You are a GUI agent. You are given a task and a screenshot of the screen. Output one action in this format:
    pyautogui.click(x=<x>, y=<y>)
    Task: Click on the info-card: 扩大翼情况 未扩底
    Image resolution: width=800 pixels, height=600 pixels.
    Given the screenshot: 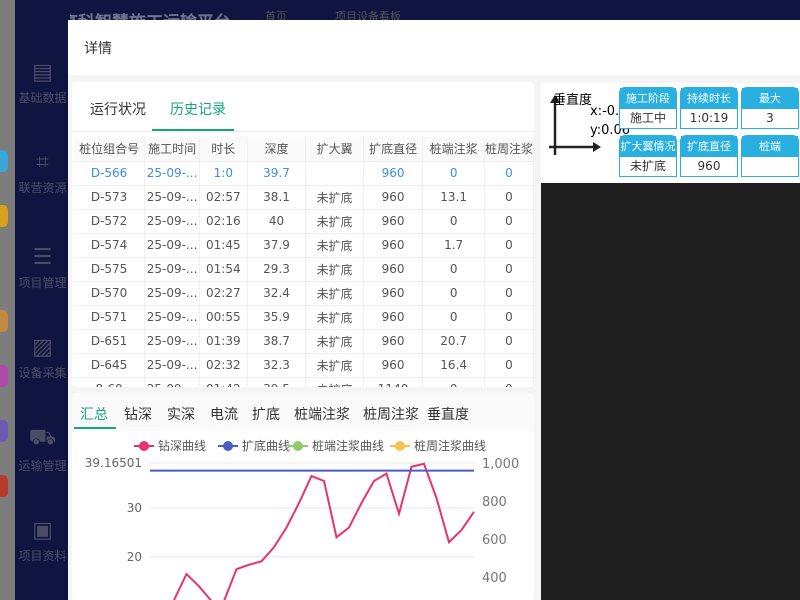 What is the action you would take?
    pyautogui.click(x=648, y=156)
    